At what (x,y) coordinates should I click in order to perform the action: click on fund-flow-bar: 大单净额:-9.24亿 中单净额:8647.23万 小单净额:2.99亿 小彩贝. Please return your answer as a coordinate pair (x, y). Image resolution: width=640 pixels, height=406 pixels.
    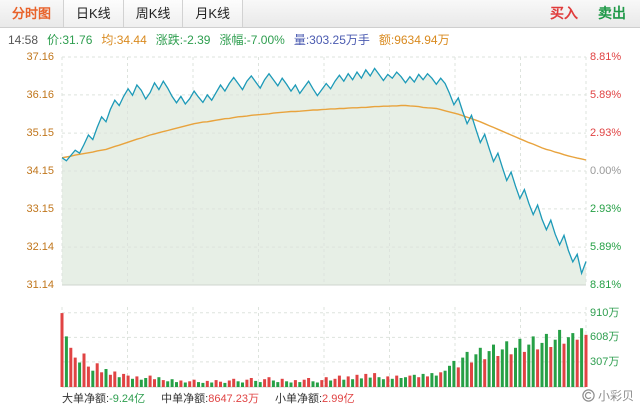
    Looking at the image, I should click on (320, 396).